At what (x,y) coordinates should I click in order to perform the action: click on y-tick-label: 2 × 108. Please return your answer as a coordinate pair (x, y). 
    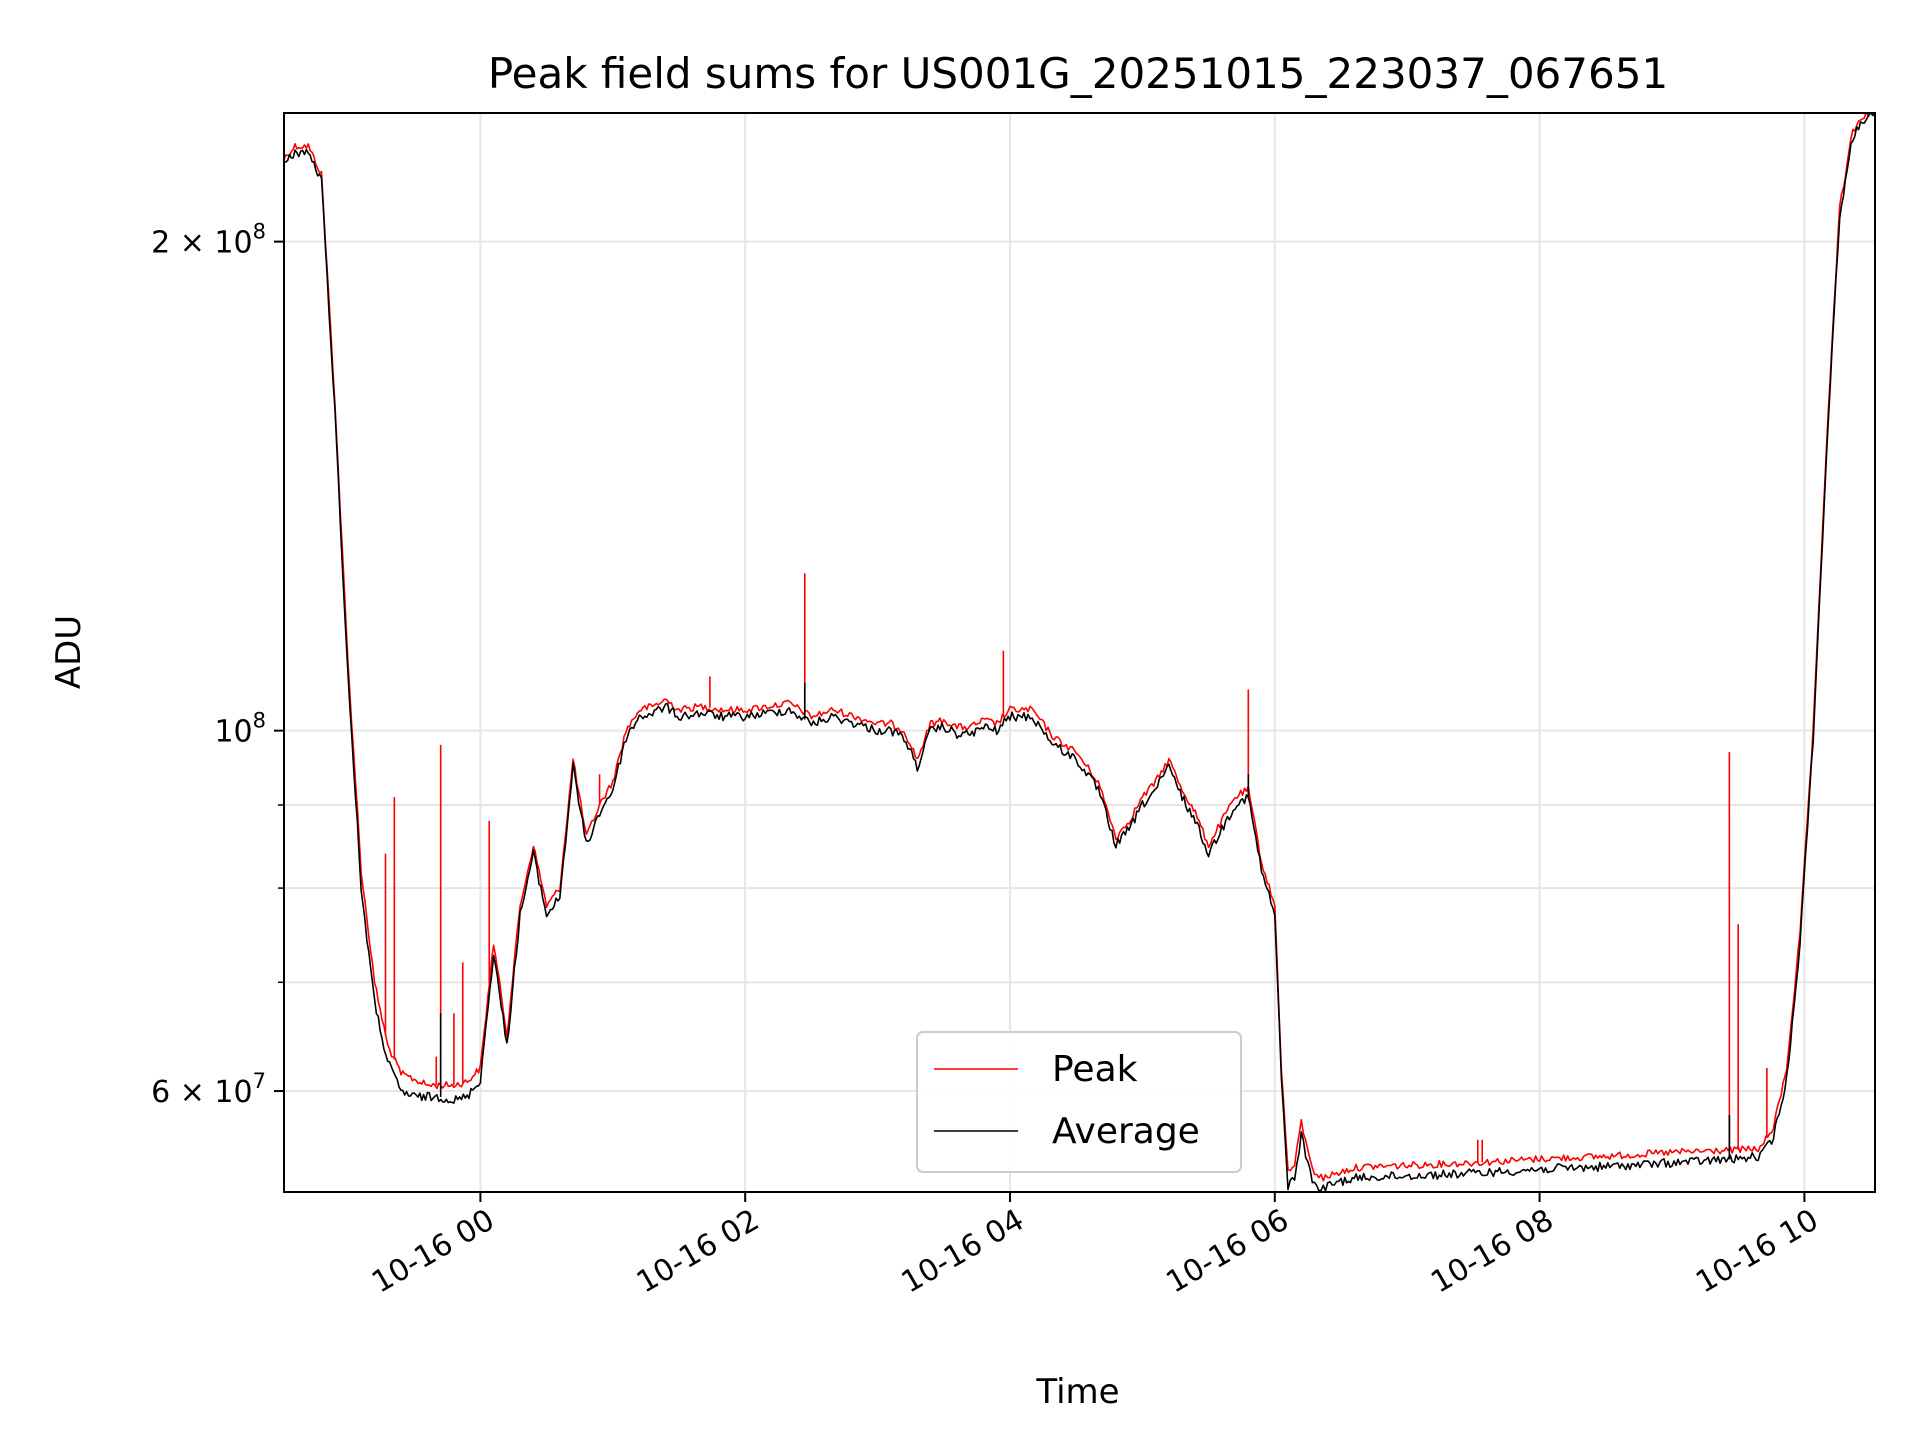
    Looking at the image, I should click on (208, 240).